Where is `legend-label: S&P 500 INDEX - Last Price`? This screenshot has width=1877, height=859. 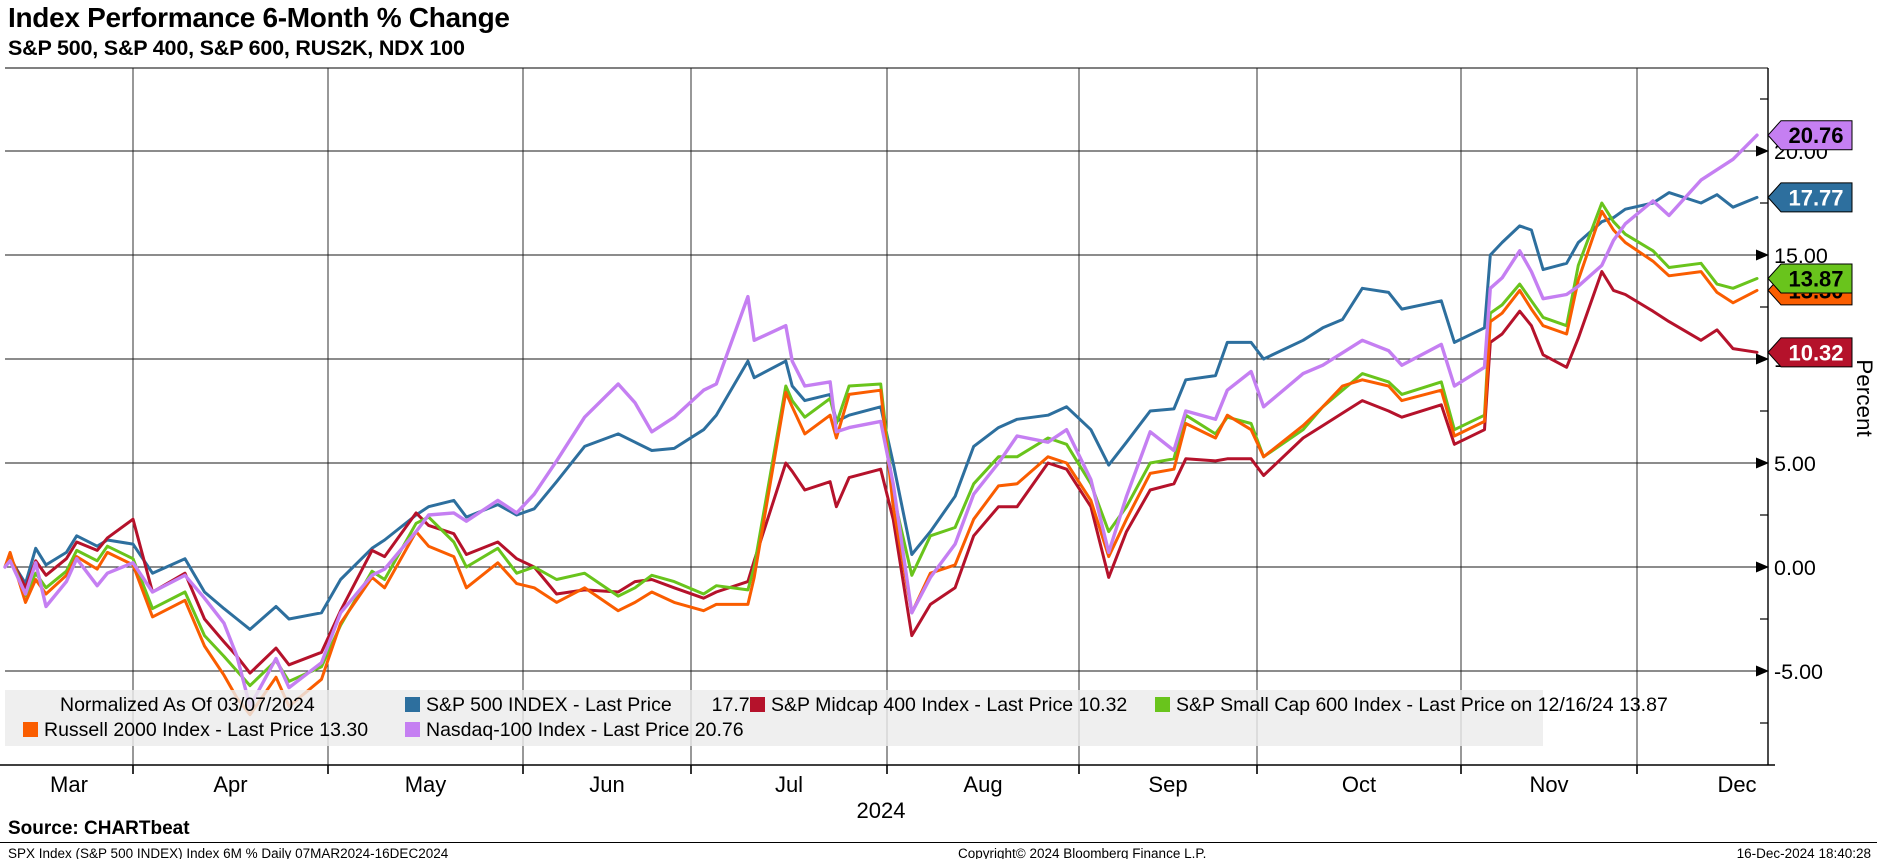
legend-label: S&P 500 INDEX - Last Price is located at coordinates (549, 705).